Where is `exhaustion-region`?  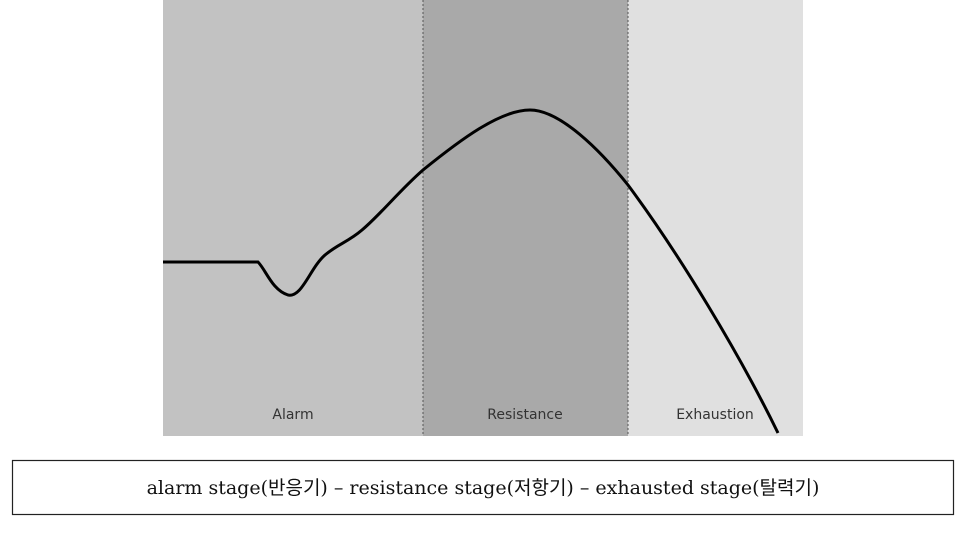
exhaustion-region is located at coordinates (715, 218).